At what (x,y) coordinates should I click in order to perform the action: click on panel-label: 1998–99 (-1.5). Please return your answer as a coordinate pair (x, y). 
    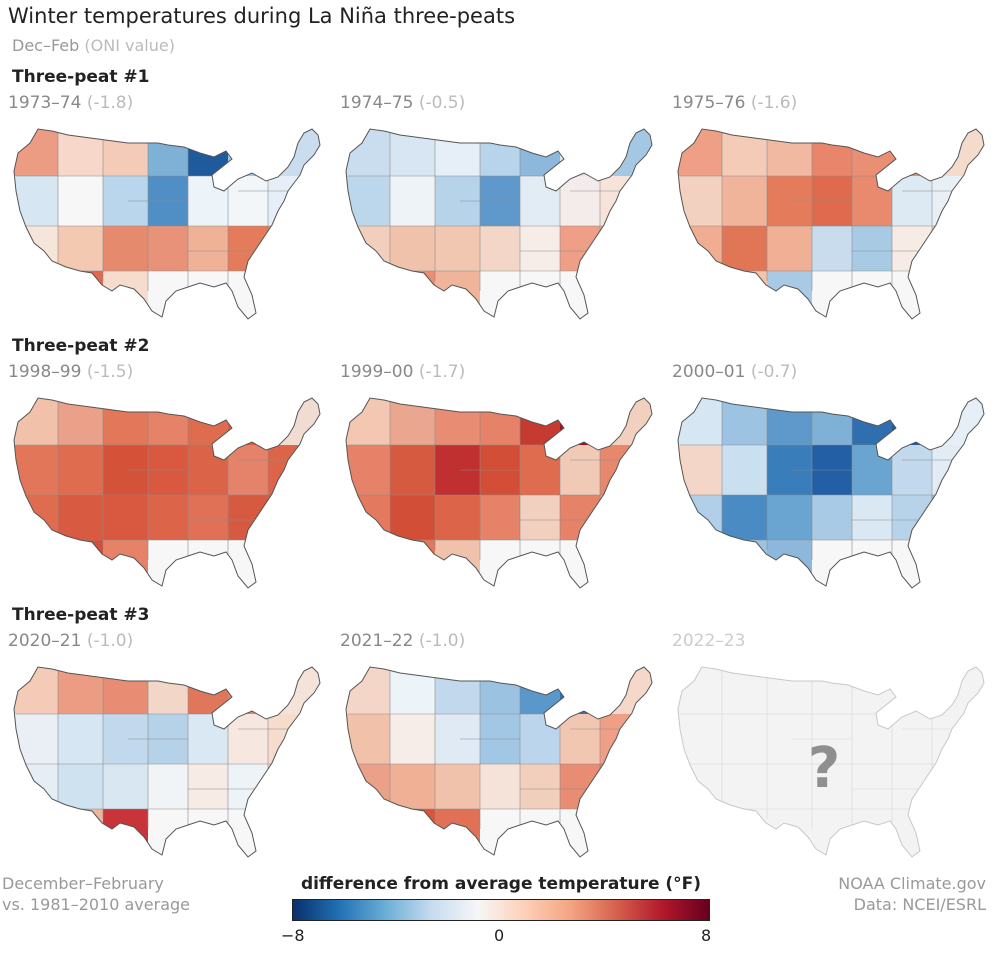
    Looking at the image, I should click on (70, 372).